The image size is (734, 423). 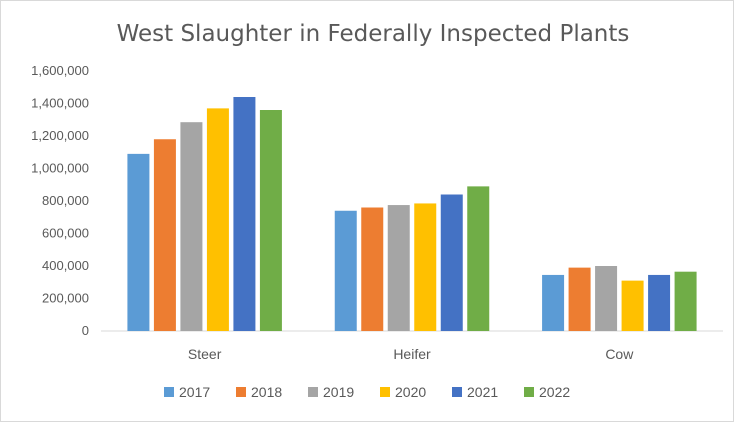 I want to click on bar-heifer-2021, so click(x=451, y=262).